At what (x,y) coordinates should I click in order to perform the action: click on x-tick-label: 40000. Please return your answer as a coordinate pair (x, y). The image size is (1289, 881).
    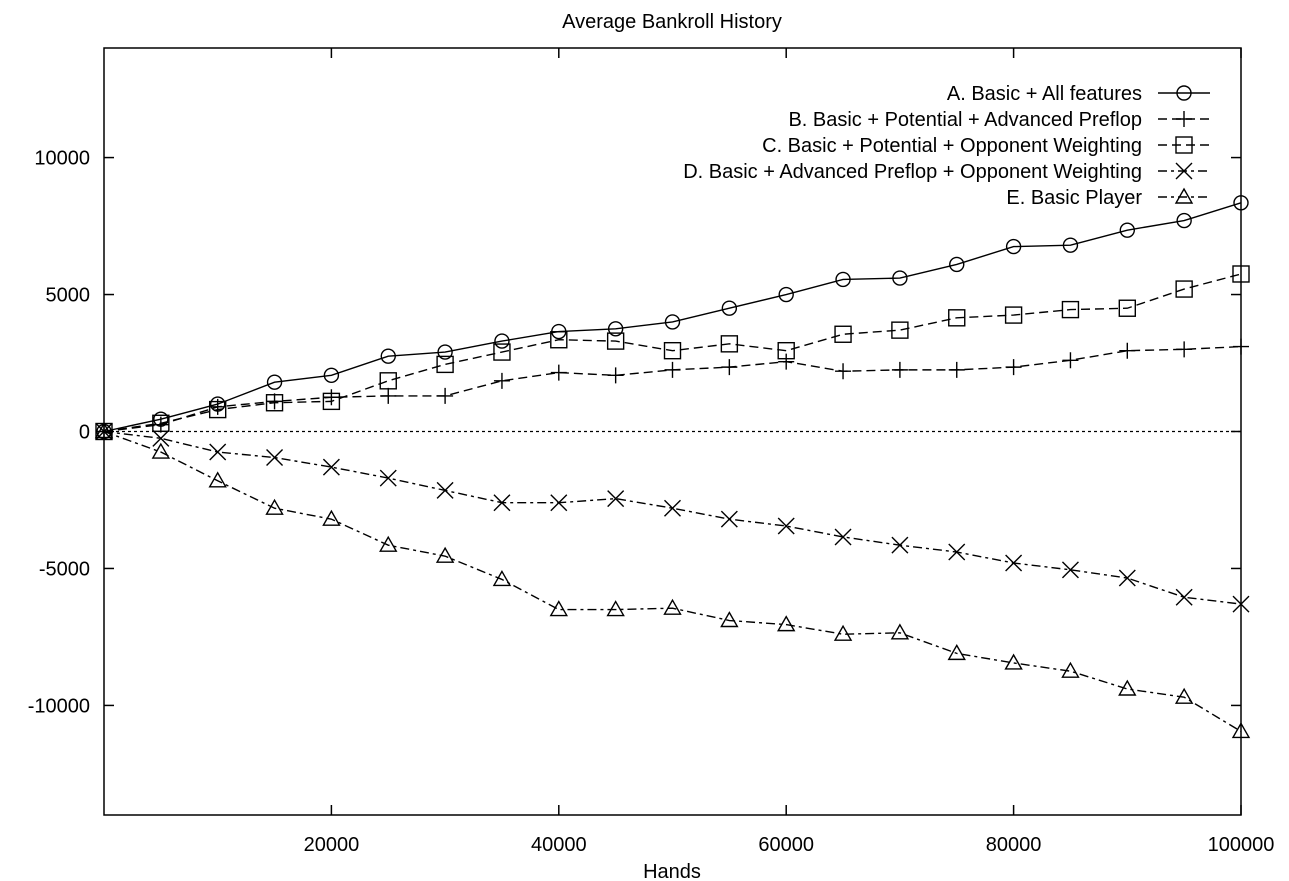
    Looking at the image, I should click on (559, 845).